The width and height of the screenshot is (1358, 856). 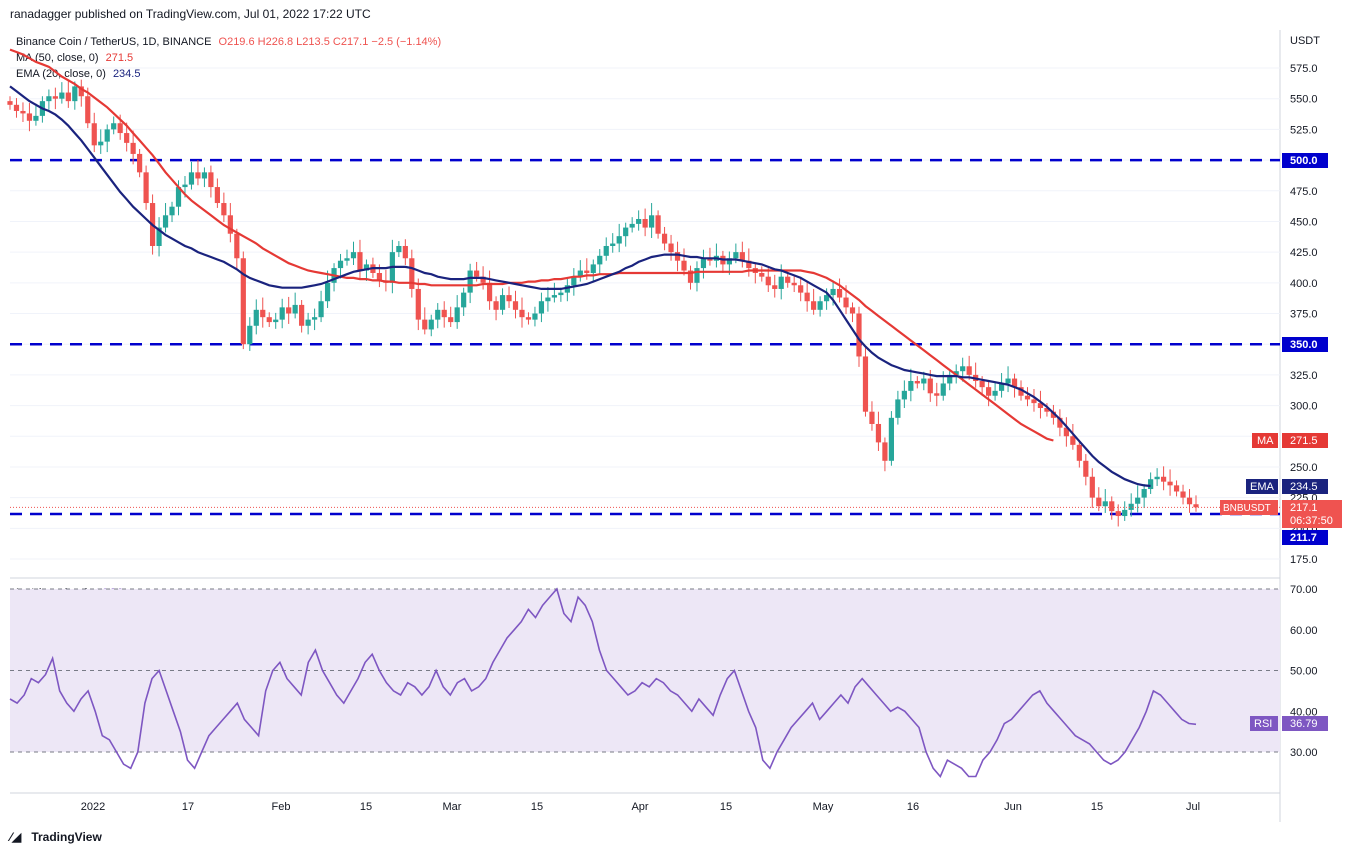 I want to click on tag-price-value: 217.1, so click(x=1304, y=508).